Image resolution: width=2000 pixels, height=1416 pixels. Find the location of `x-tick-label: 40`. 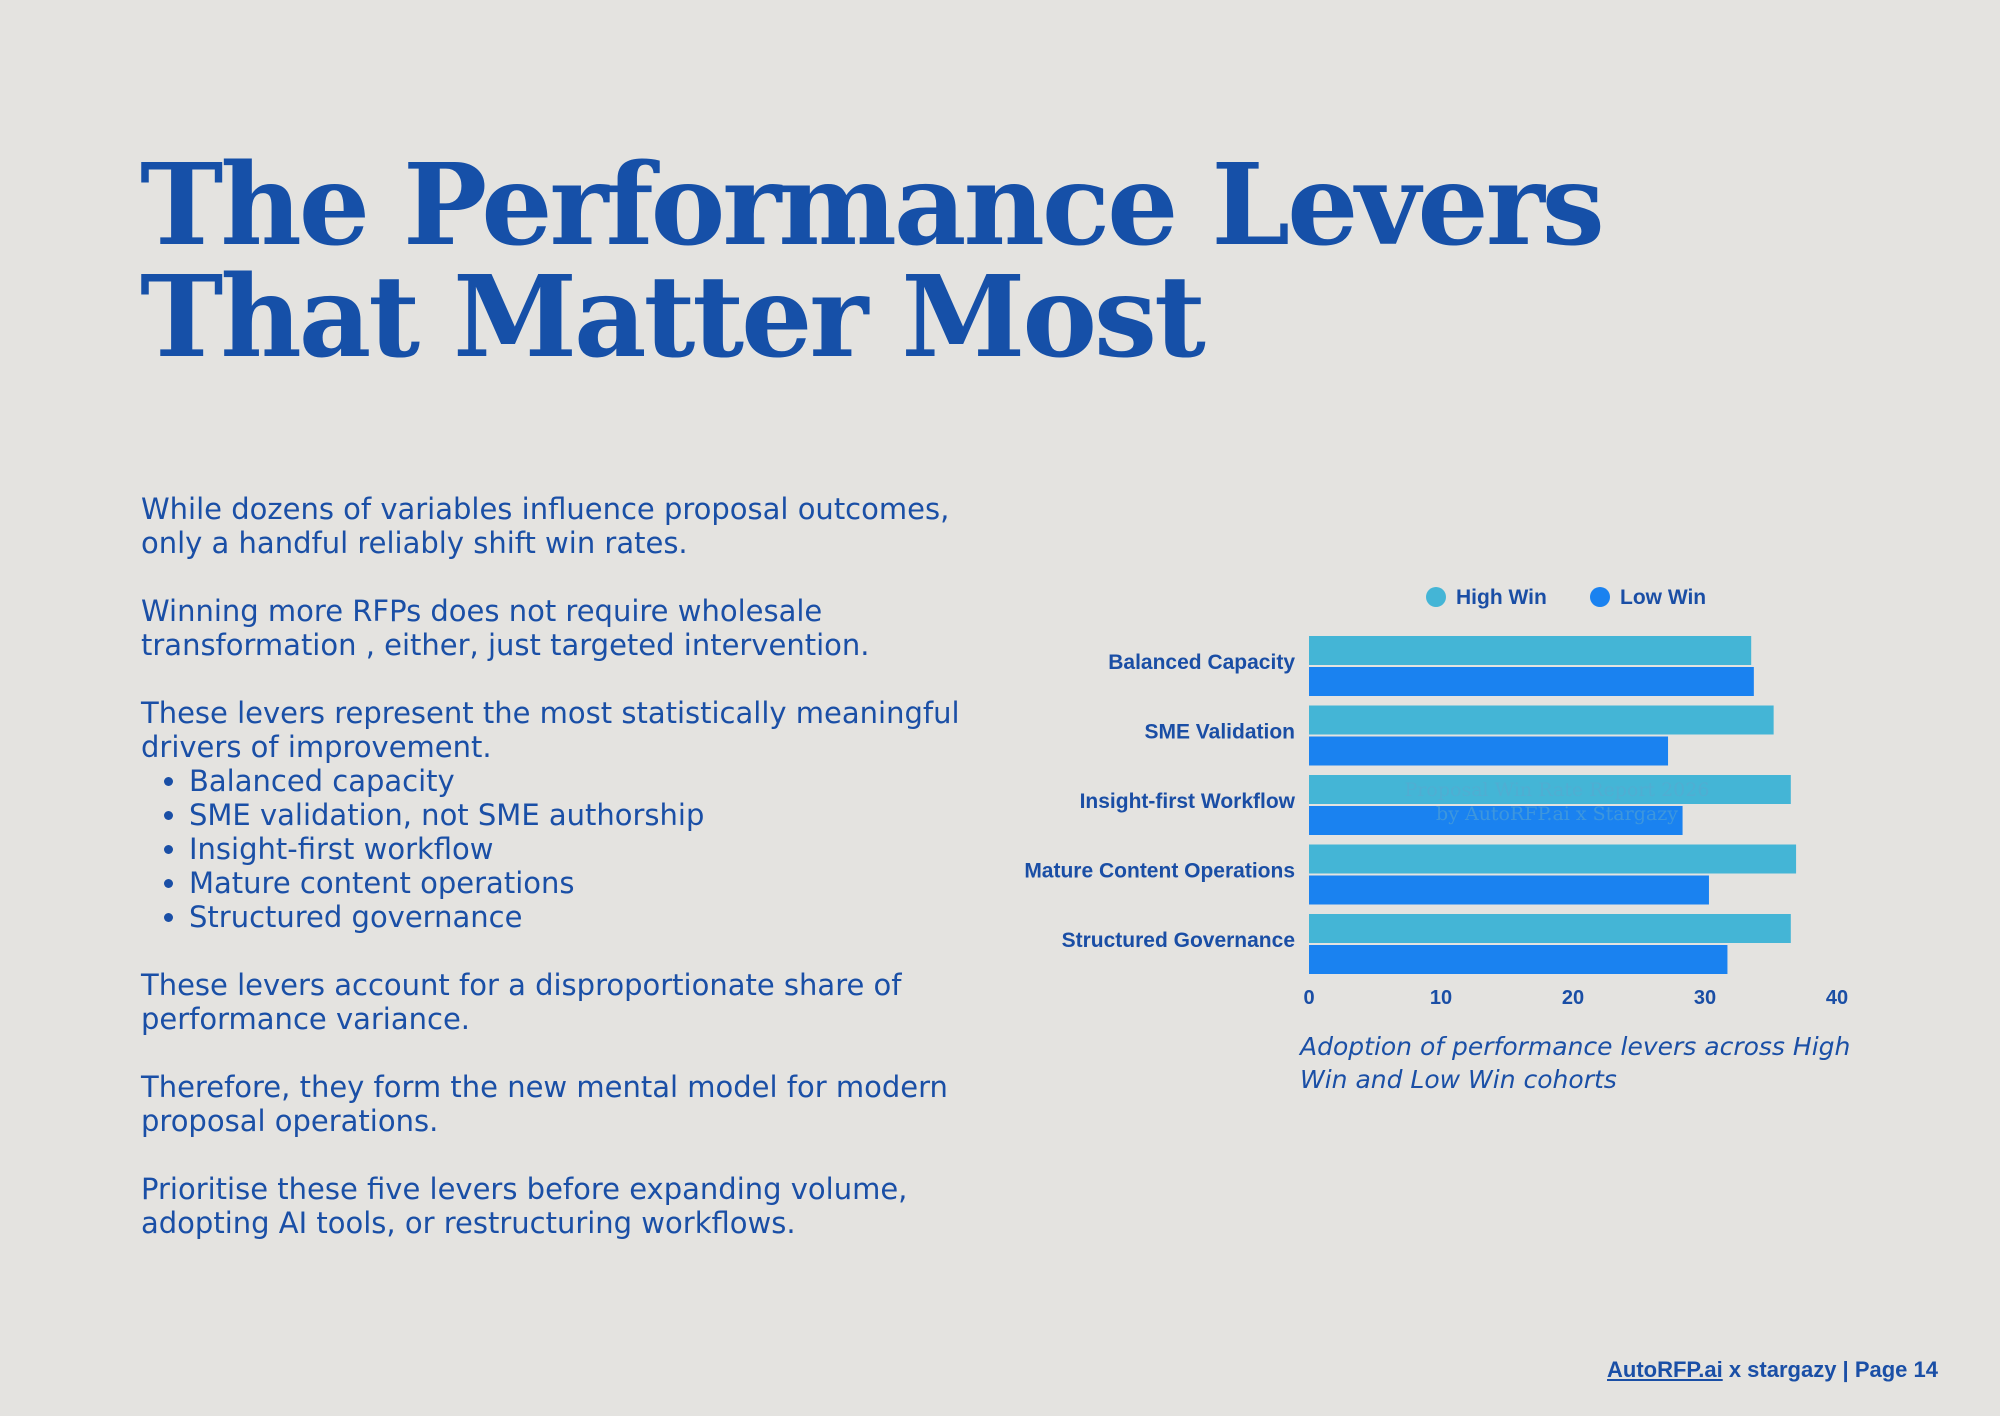

x-tick-label: 40 is located at coordinates (1837, 998).